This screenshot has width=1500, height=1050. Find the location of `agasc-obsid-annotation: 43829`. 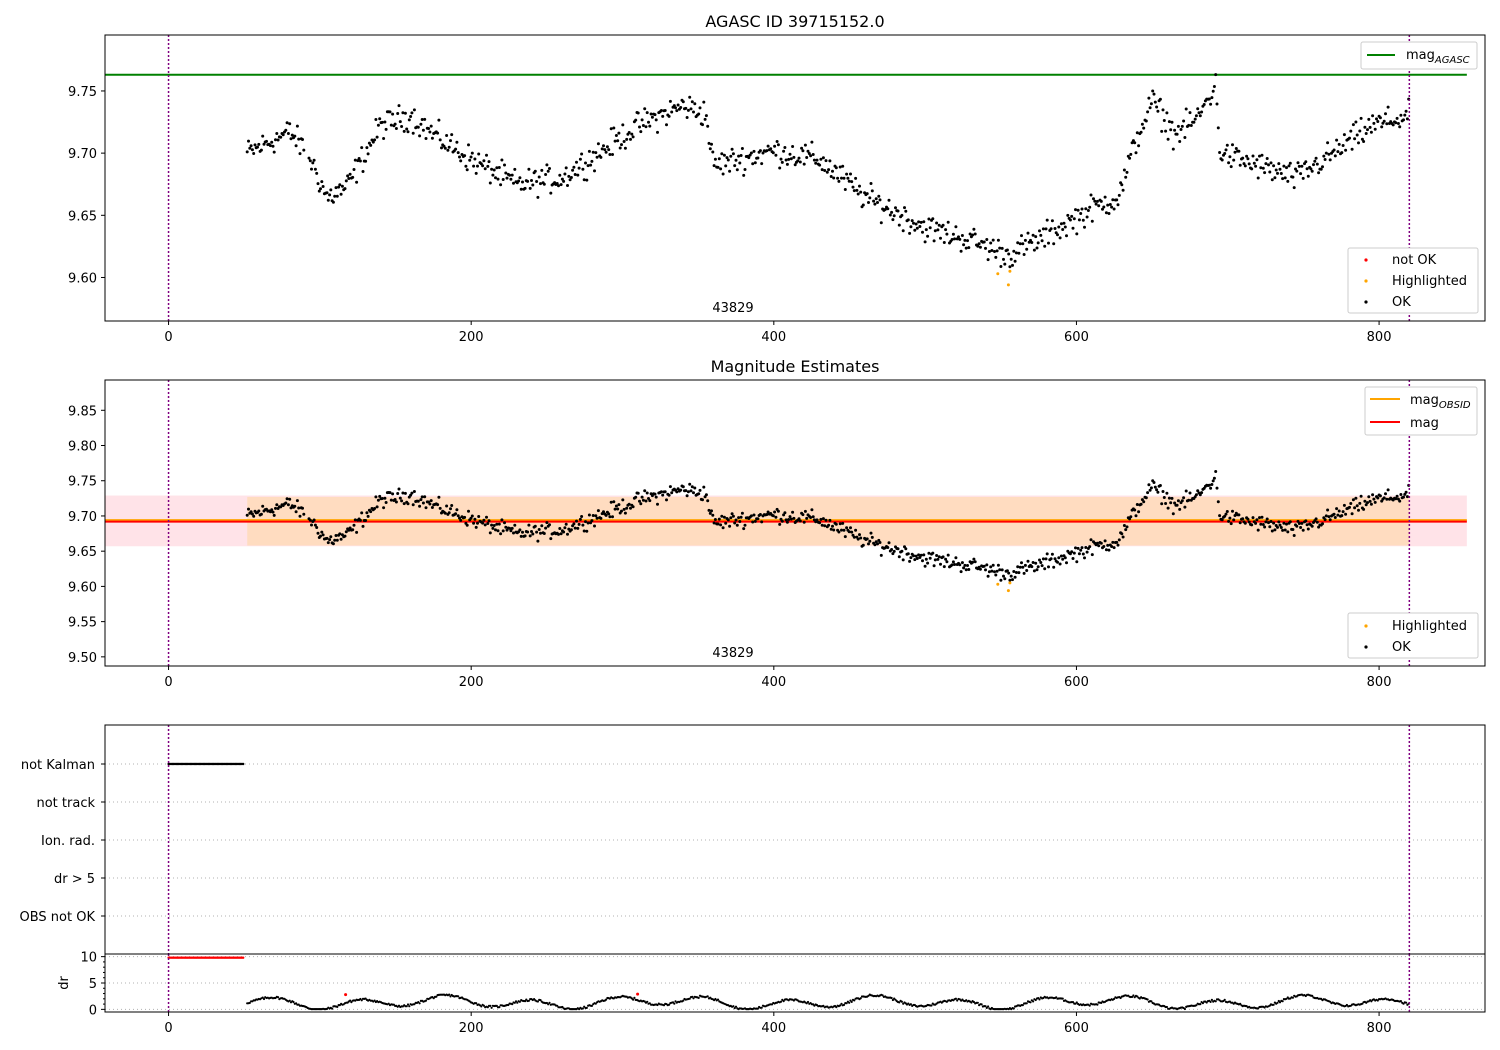

agasc-obsid-annotation: 43829 is located at coordinates (732, 308).